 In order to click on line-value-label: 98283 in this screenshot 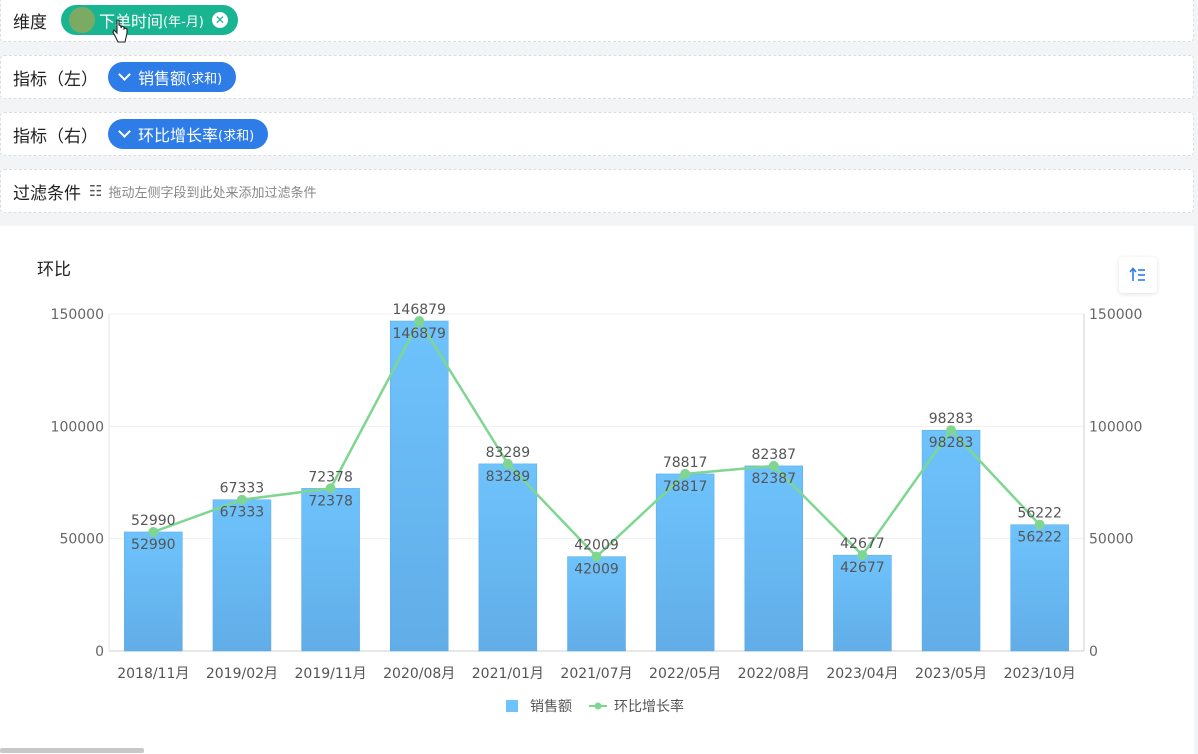, I will do `click(951, 419)`.